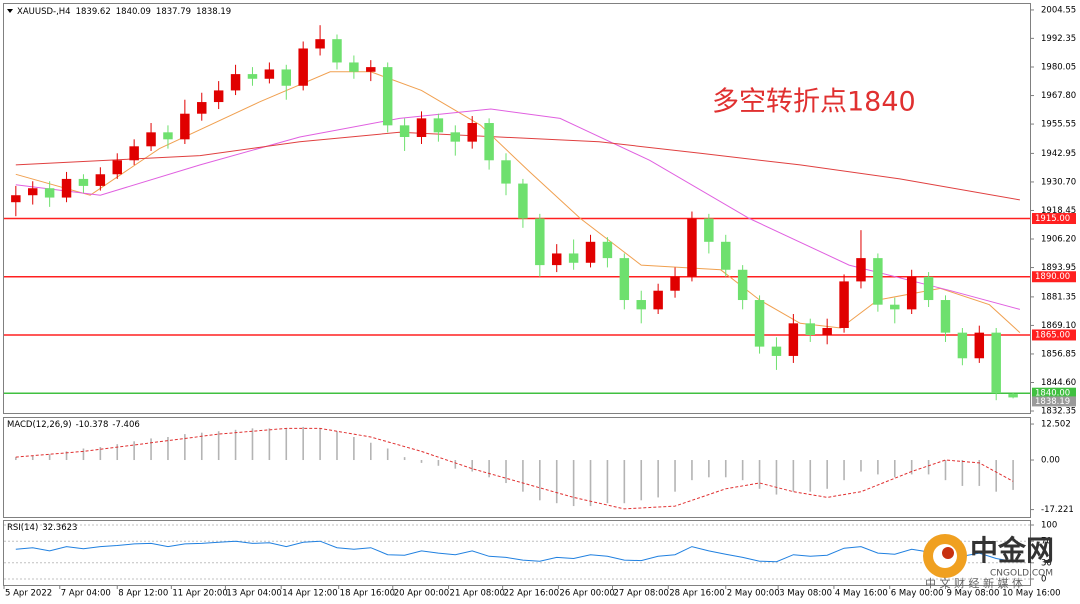 The height and width of the screenshot is (604, 1080). What do you see at coordinates (586, 594) in the screenshot?
I see `x-tick-label: 26 Apr 00:00` at bounding box center [586, 594].